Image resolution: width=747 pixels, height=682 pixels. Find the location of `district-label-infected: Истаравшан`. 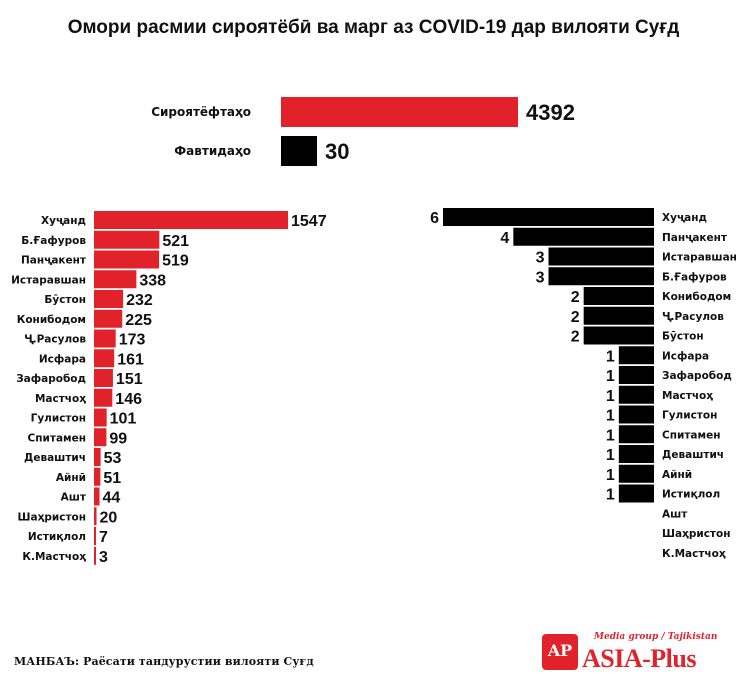

district-label-infected: Истаравшан is located at coordinates (48, 280).